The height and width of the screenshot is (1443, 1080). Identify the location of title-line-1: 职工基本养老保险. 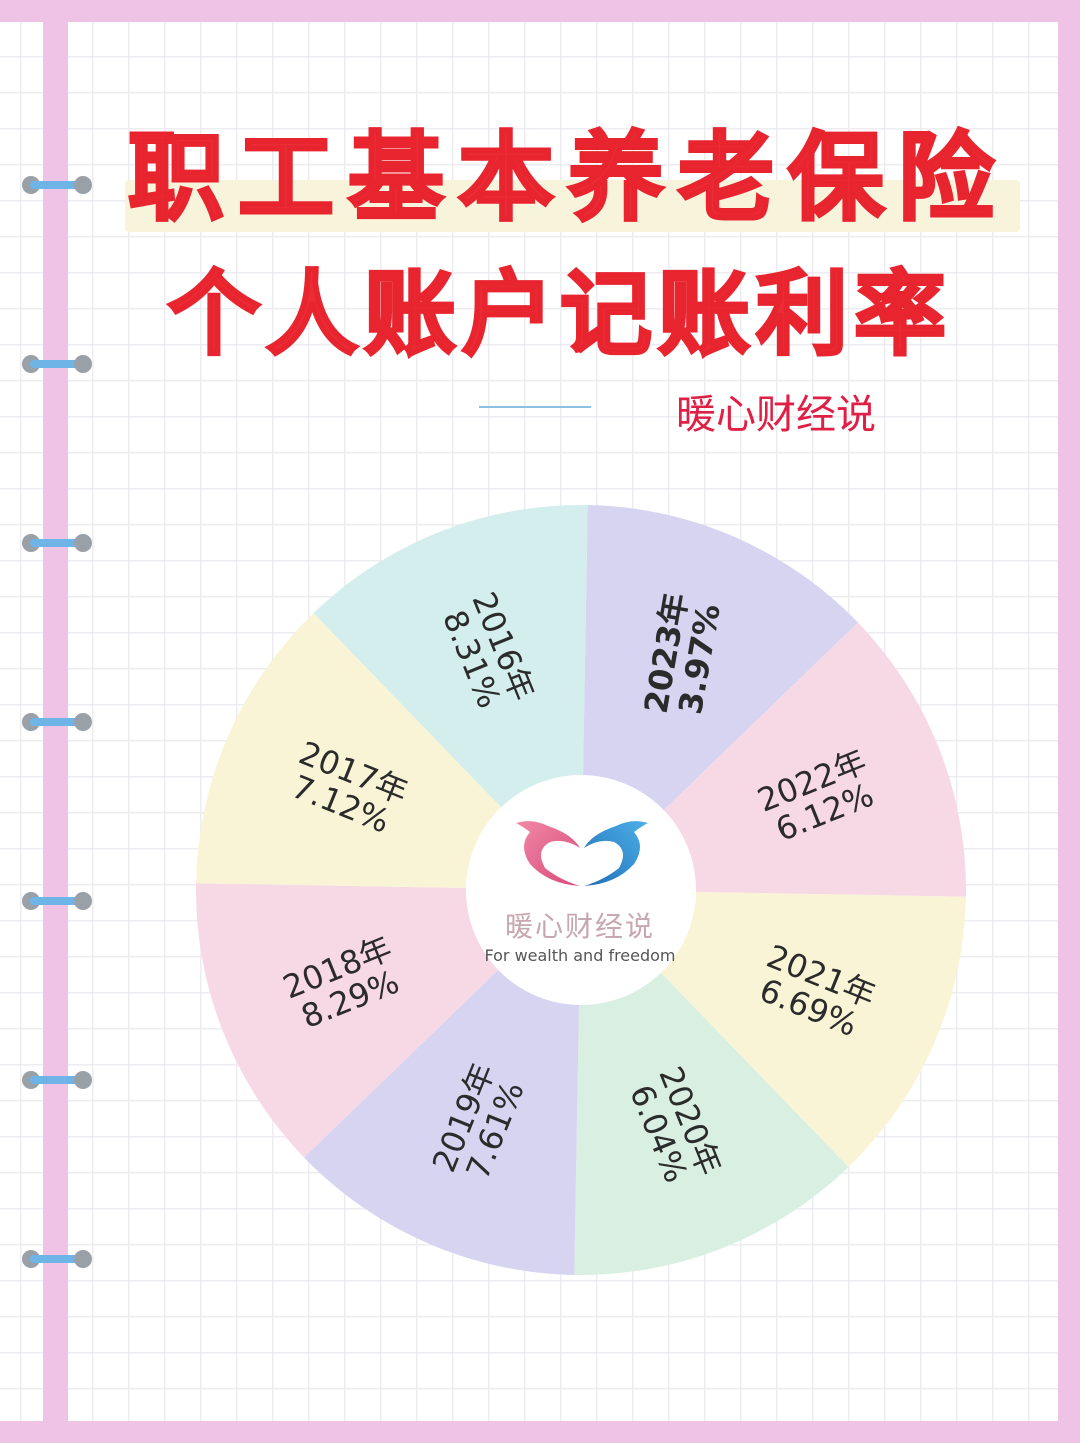
(567, 178).